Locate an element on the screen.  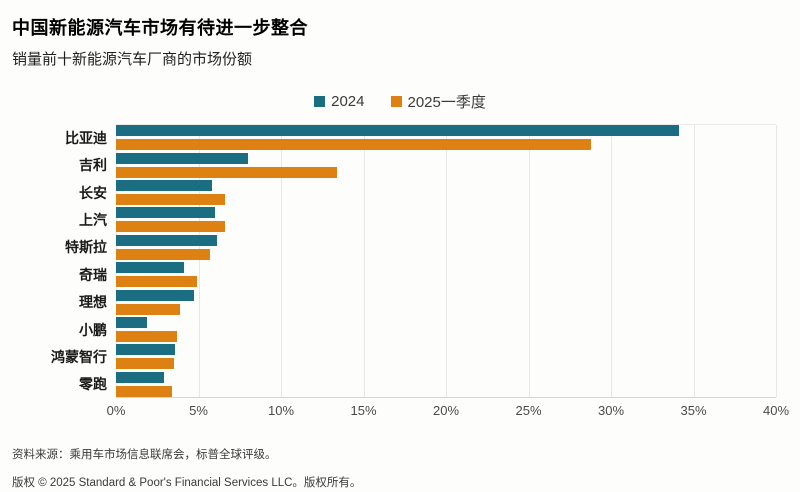
bar-2024-比亚迪 is located at coordinates (397, 131).